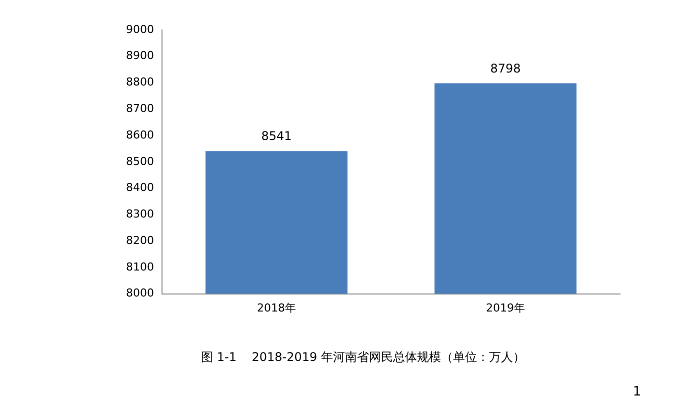  Describe the element at coordinates (140, 161) in the screenshot. I see `y-tick-label: 8500` at that location.